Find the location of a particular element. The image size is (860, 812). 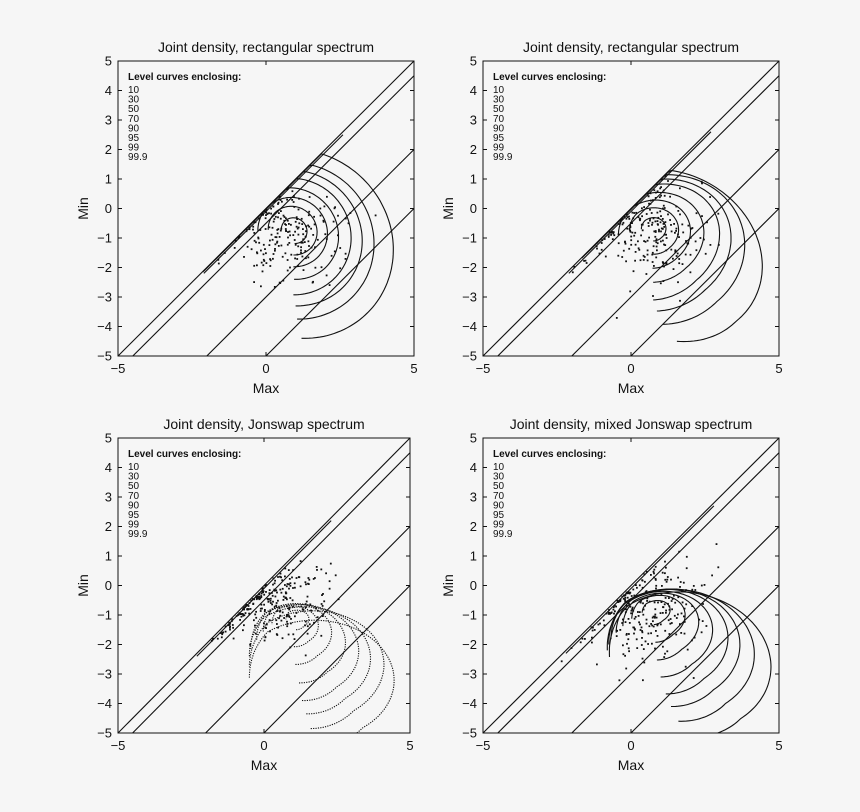

y-tick-label: −5 is located at coordinates (104, 733).